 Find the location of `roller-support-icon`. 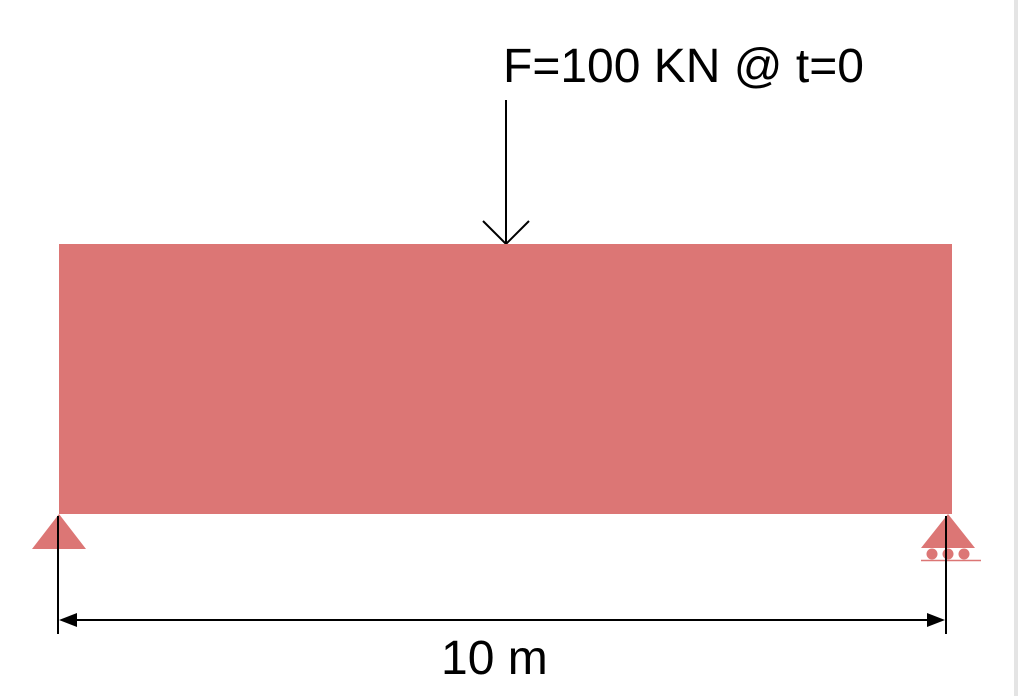

roller-support-icon is located at coordinates (951, 538).